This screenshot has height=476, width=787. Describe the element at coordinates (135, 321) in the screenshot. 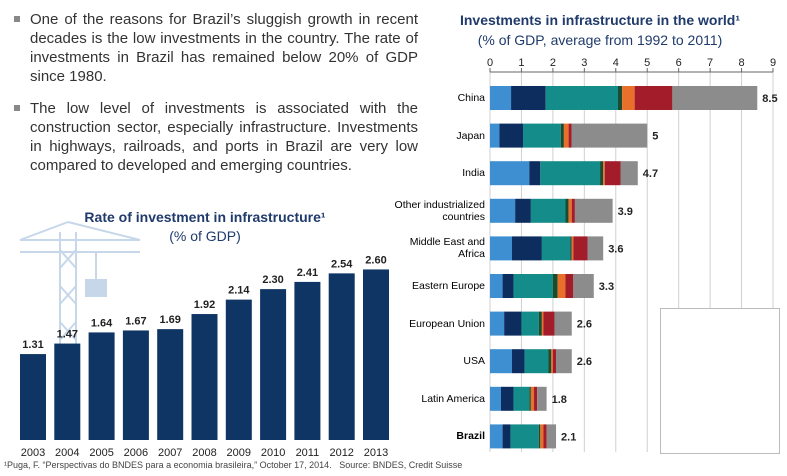

I see `value-label: 1.67` at that location.